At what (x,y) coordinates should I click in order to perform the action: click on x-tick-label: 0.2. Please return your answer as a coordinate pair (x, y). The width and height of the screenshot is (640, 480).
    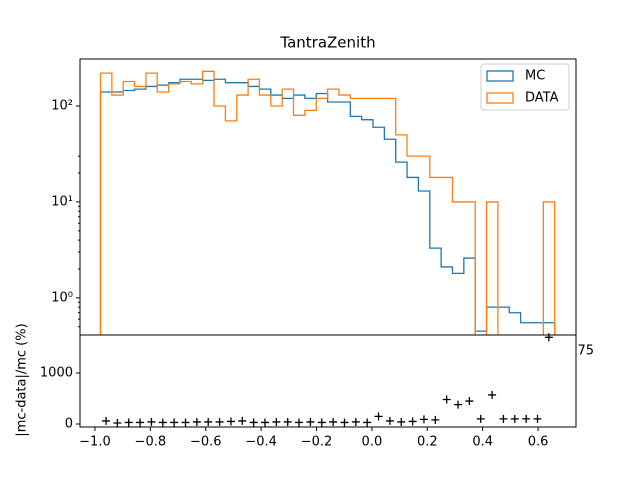
    Looking at the image, I should click on (427, 442).